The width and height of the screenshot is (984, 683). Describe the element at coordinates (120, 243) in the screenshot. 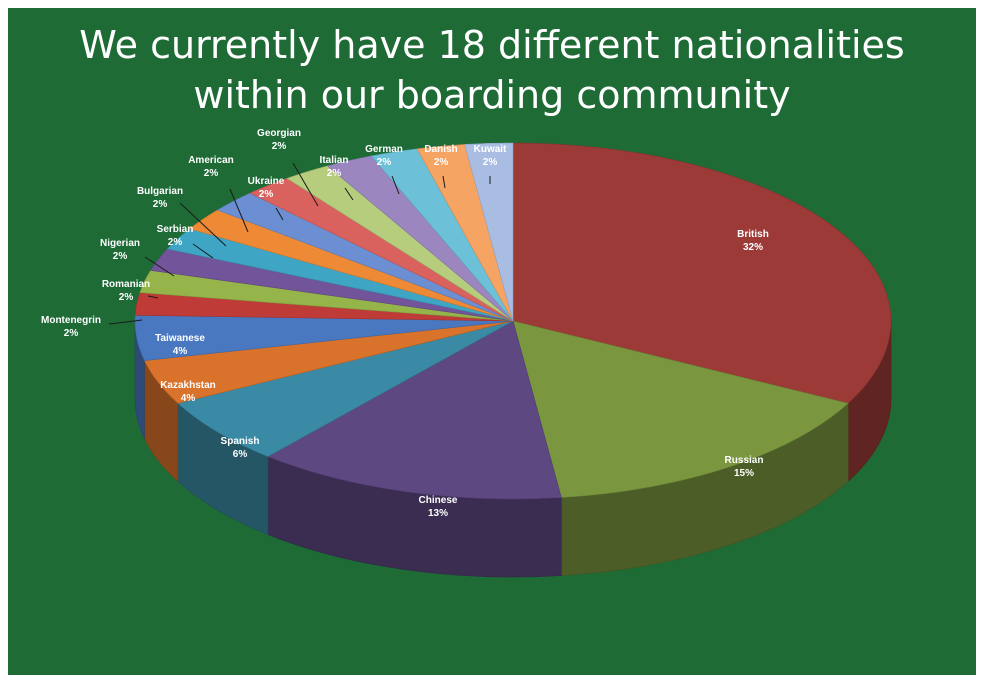

I see `label-nigerian: Nigerian` at that location.